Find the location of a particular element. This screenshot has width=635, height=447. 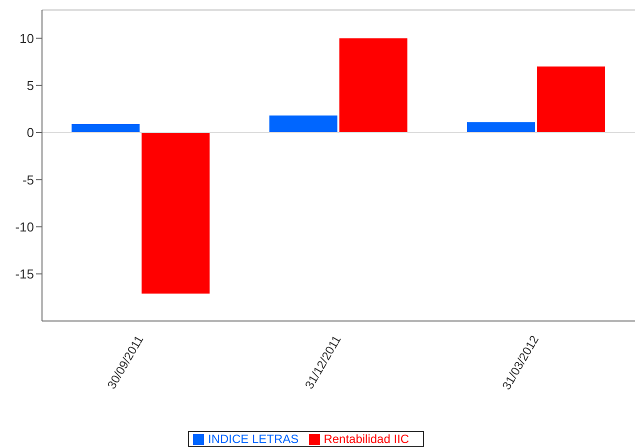

y-tick-label: -15 is located at coordinates (24, 274).